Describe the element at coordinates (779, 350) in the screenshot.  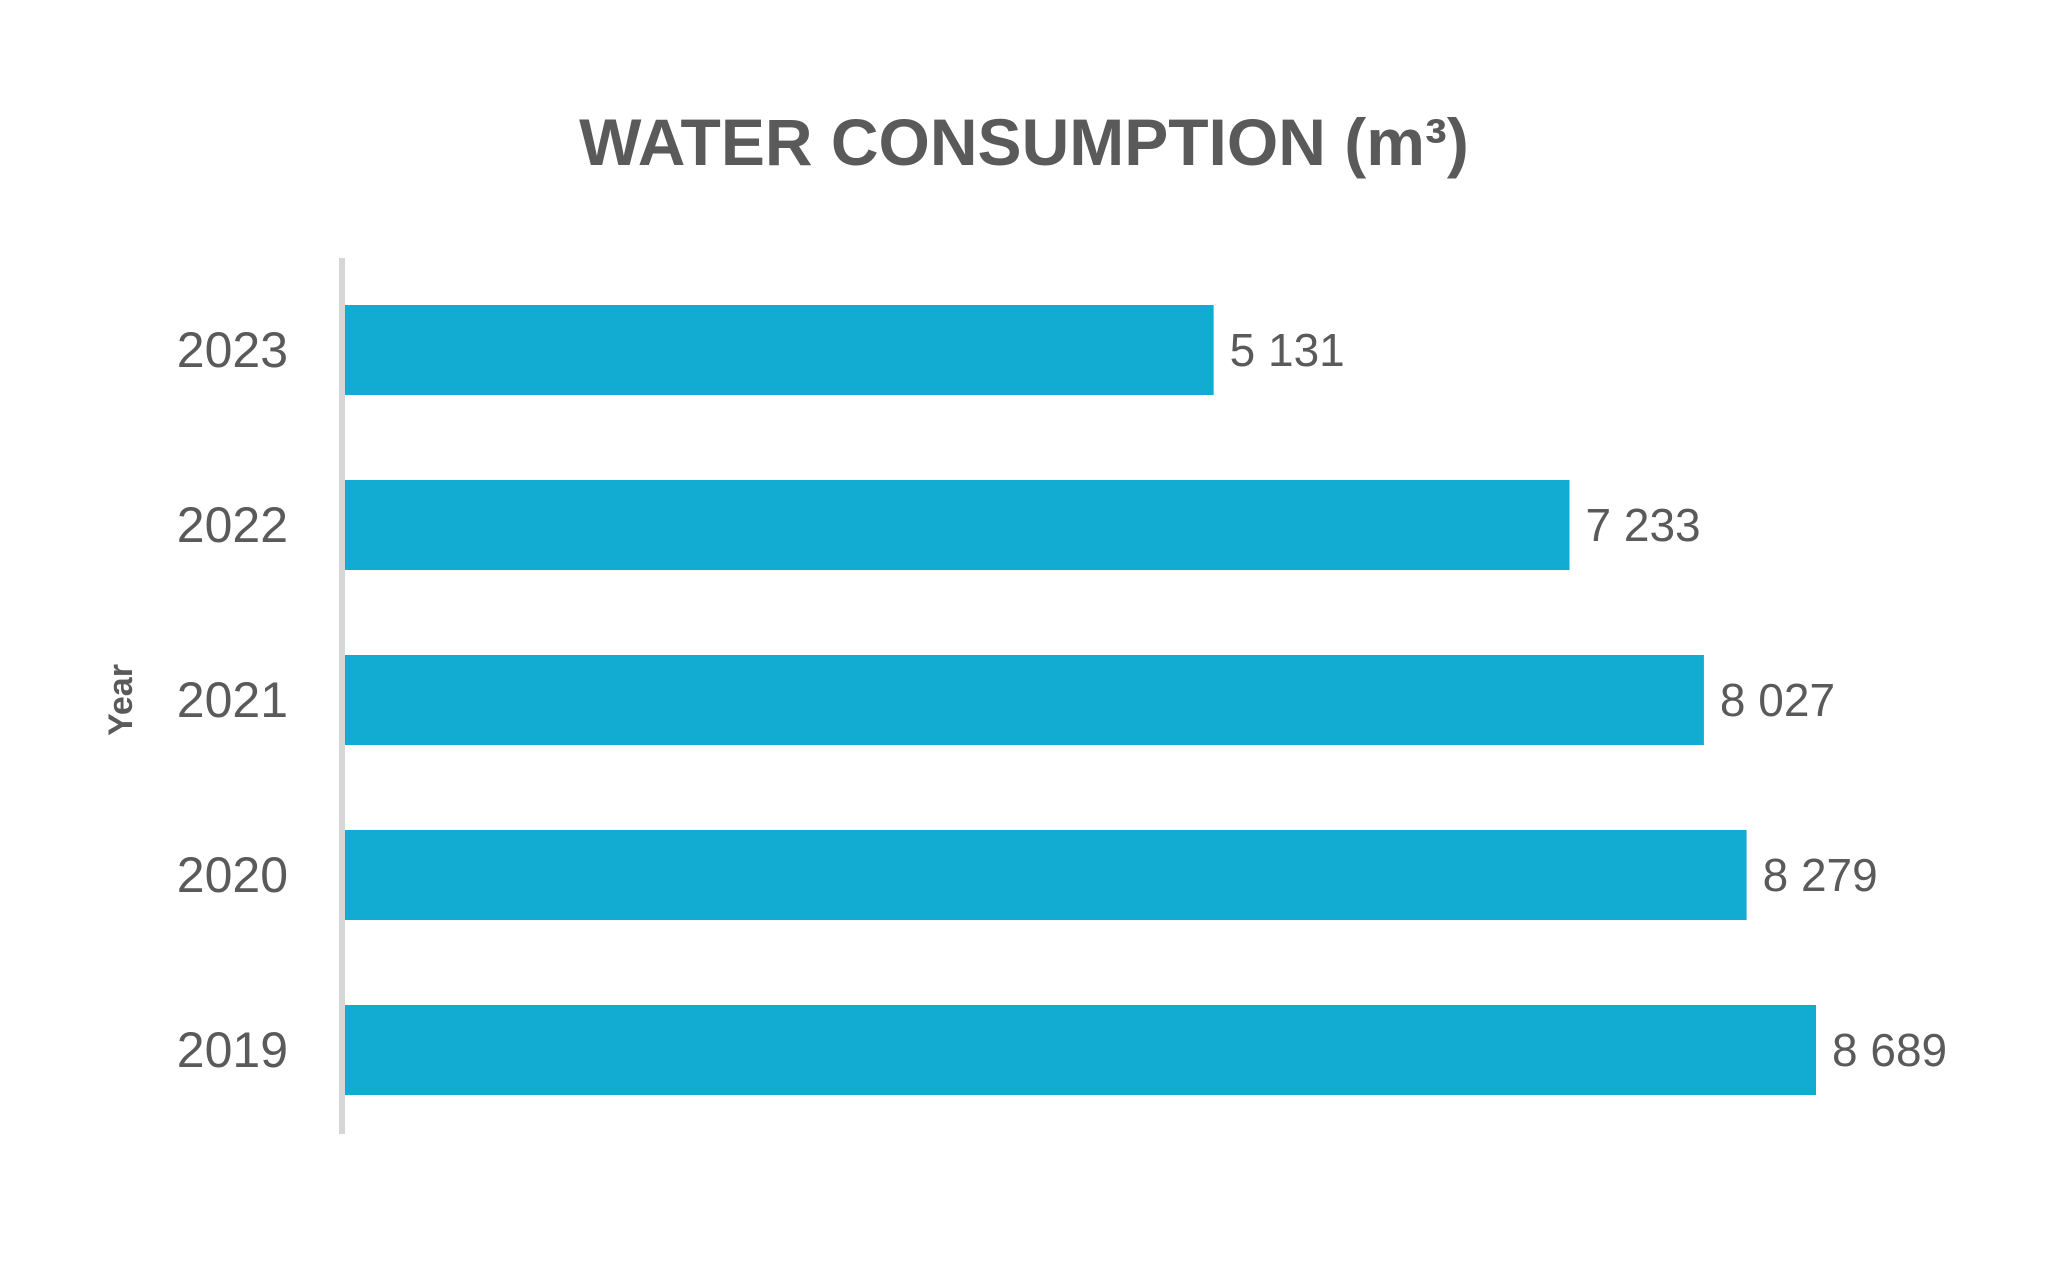
I see `bar-2023` at that location.